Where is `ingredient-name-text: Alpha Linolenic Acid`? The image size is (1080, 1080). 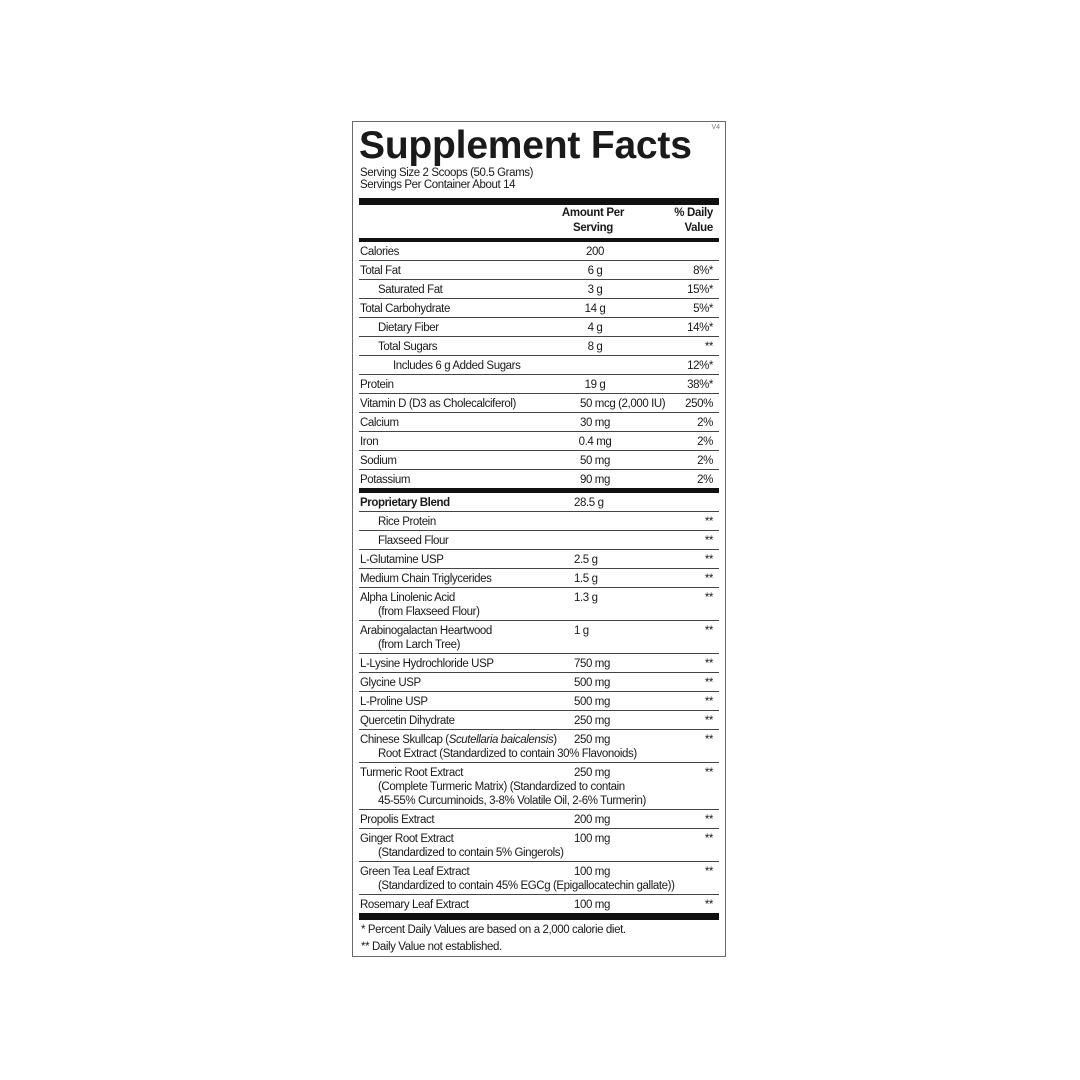
ingredient-name-text: Alpha Linolenic Acid is located at coordinates (407, 598).